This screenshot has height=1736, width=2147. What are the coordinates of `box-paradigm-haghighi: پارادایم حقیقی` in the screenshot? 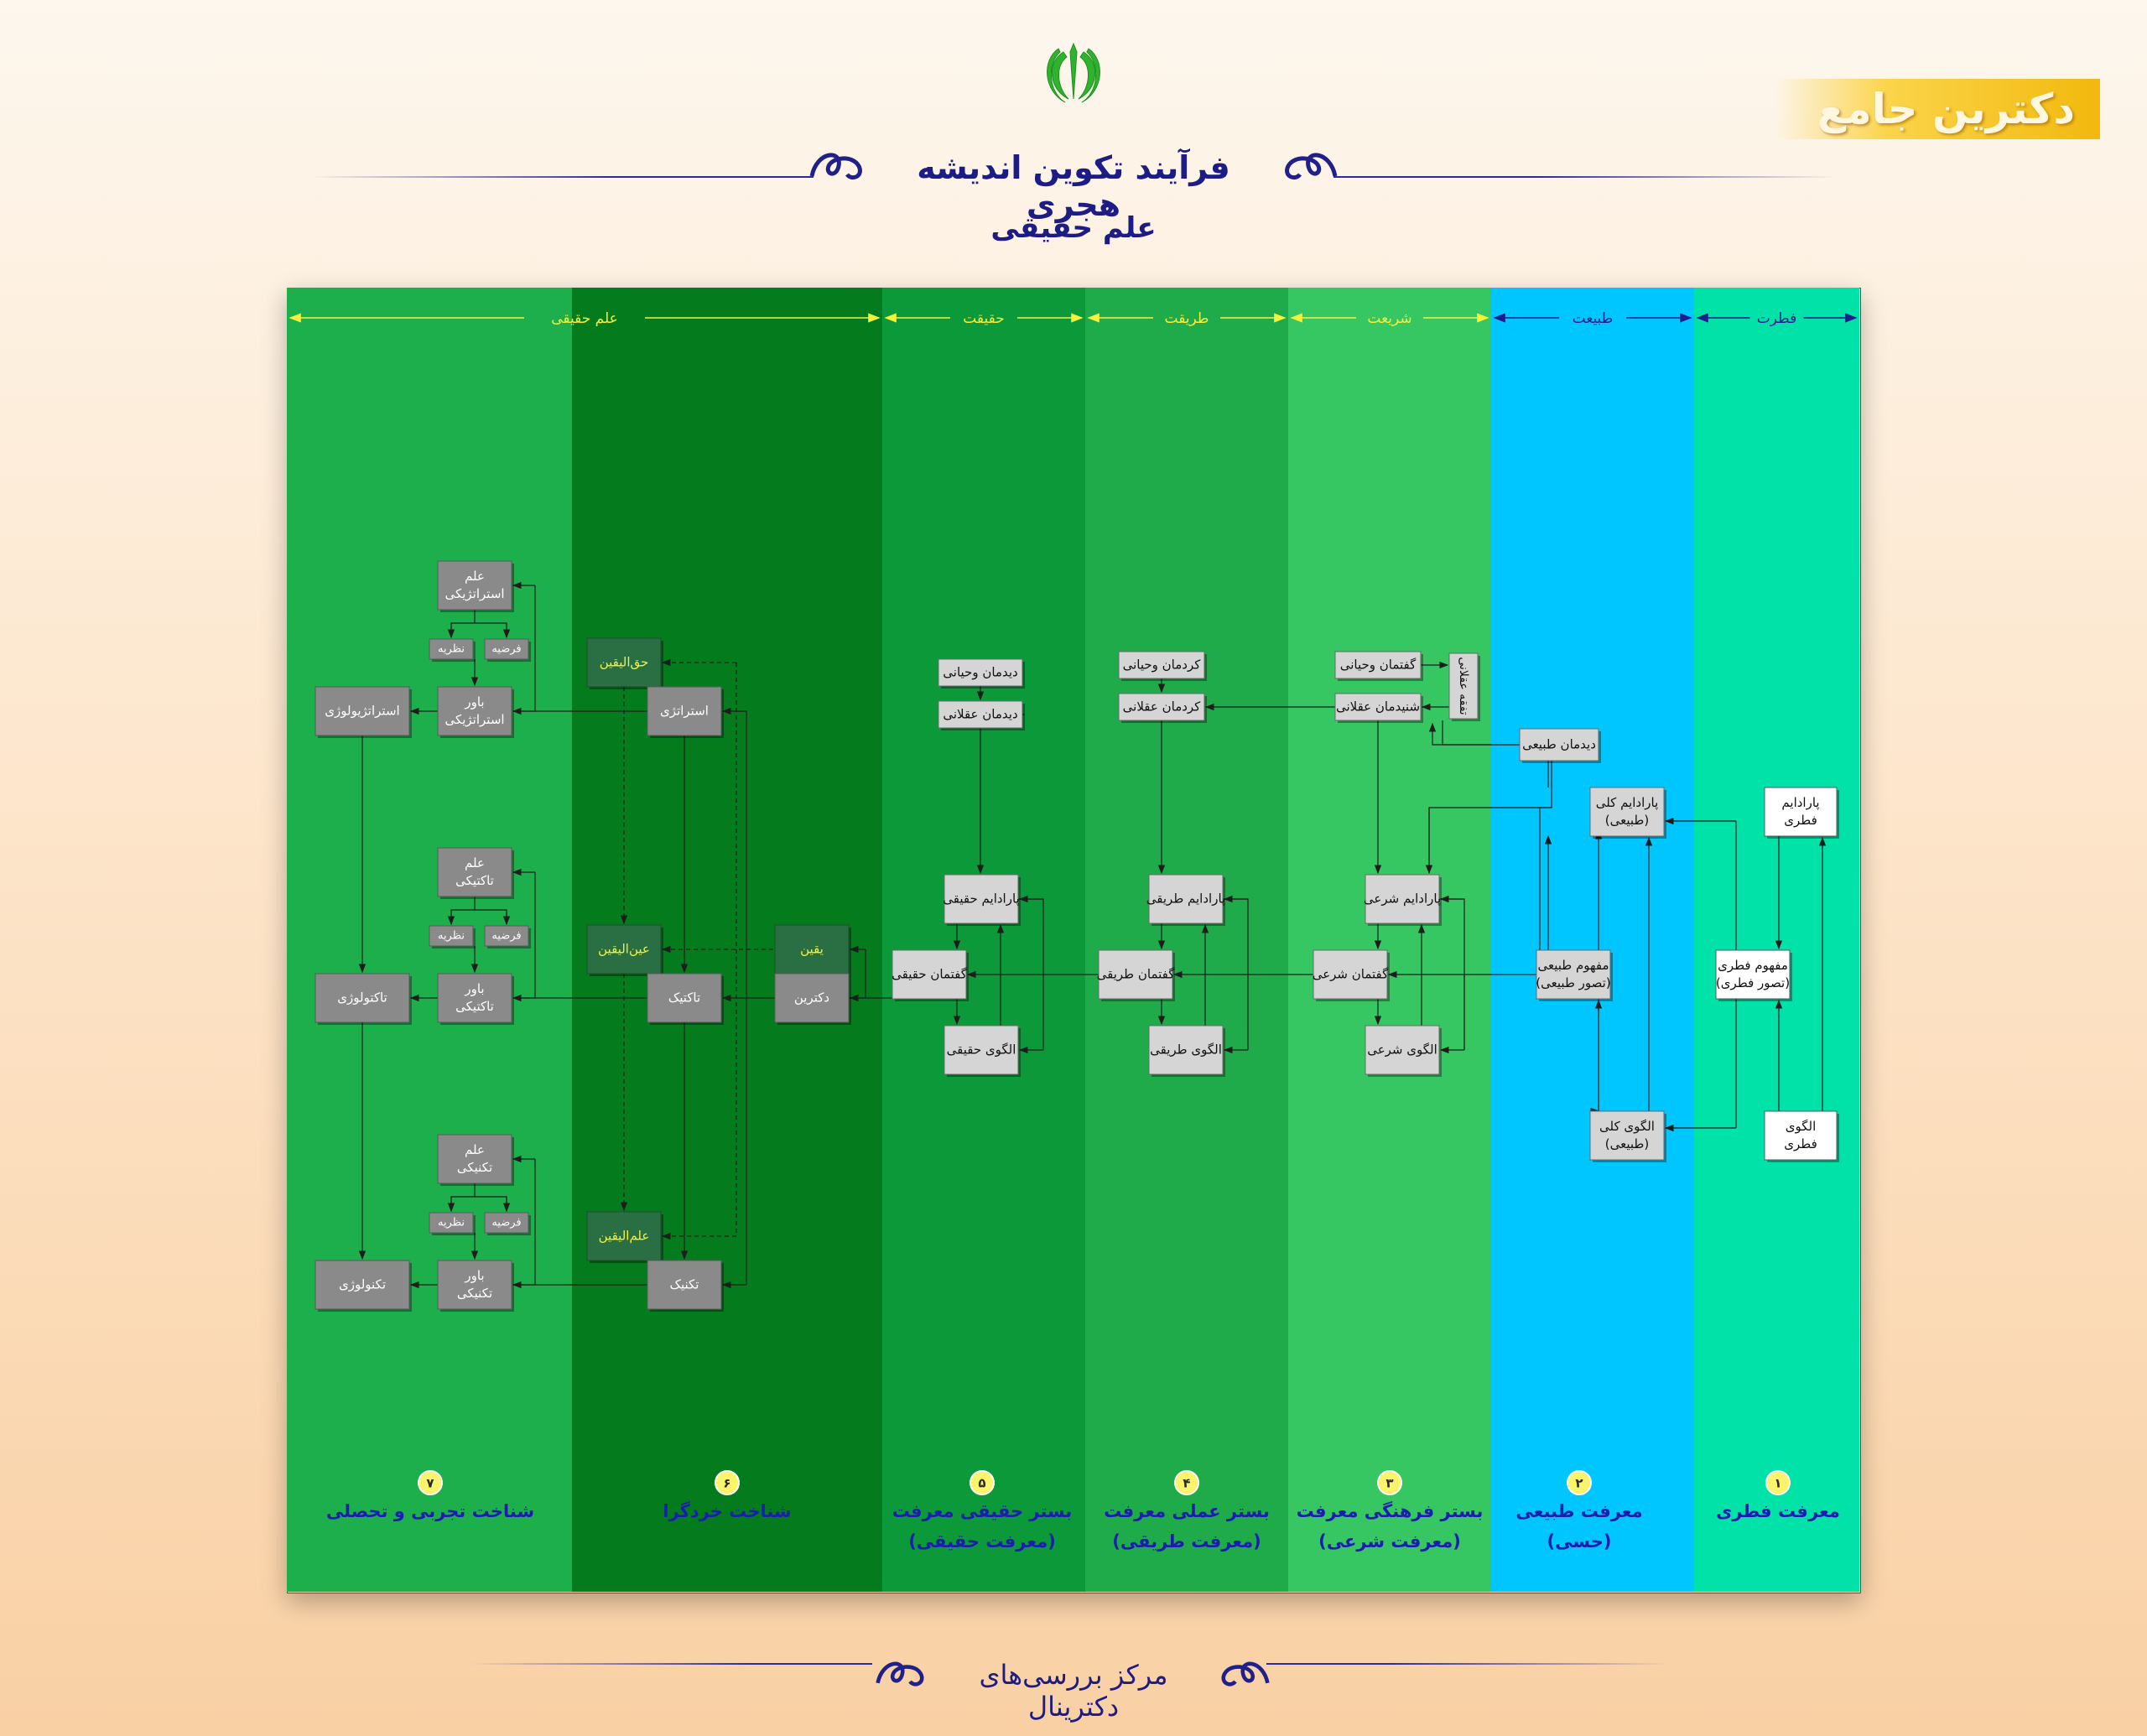 It's located at (982, 900).